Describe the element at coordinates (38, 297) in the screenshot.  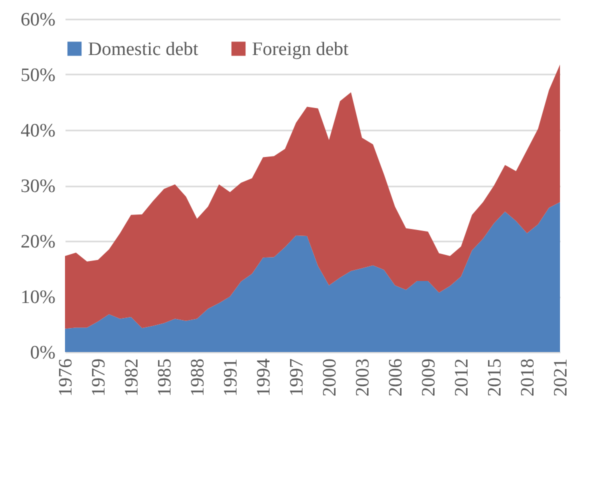
I see `y-tick-label: 10%` at that location.